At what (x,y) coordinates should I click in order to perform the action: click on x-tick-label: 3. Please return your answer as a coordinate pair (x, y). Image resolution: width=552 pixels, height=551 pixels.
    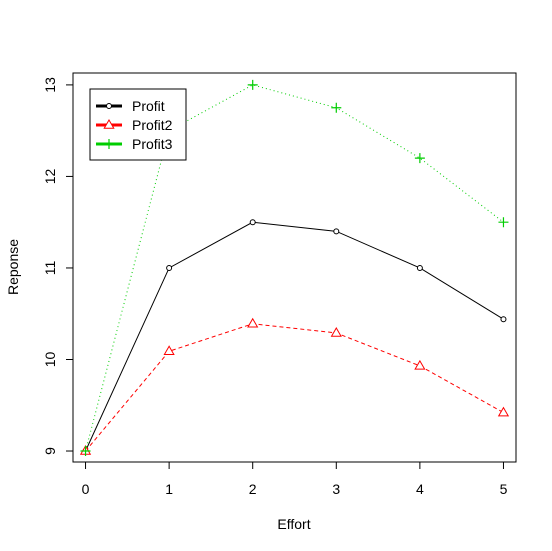
    Looking at the image, I should click on (336, 489).